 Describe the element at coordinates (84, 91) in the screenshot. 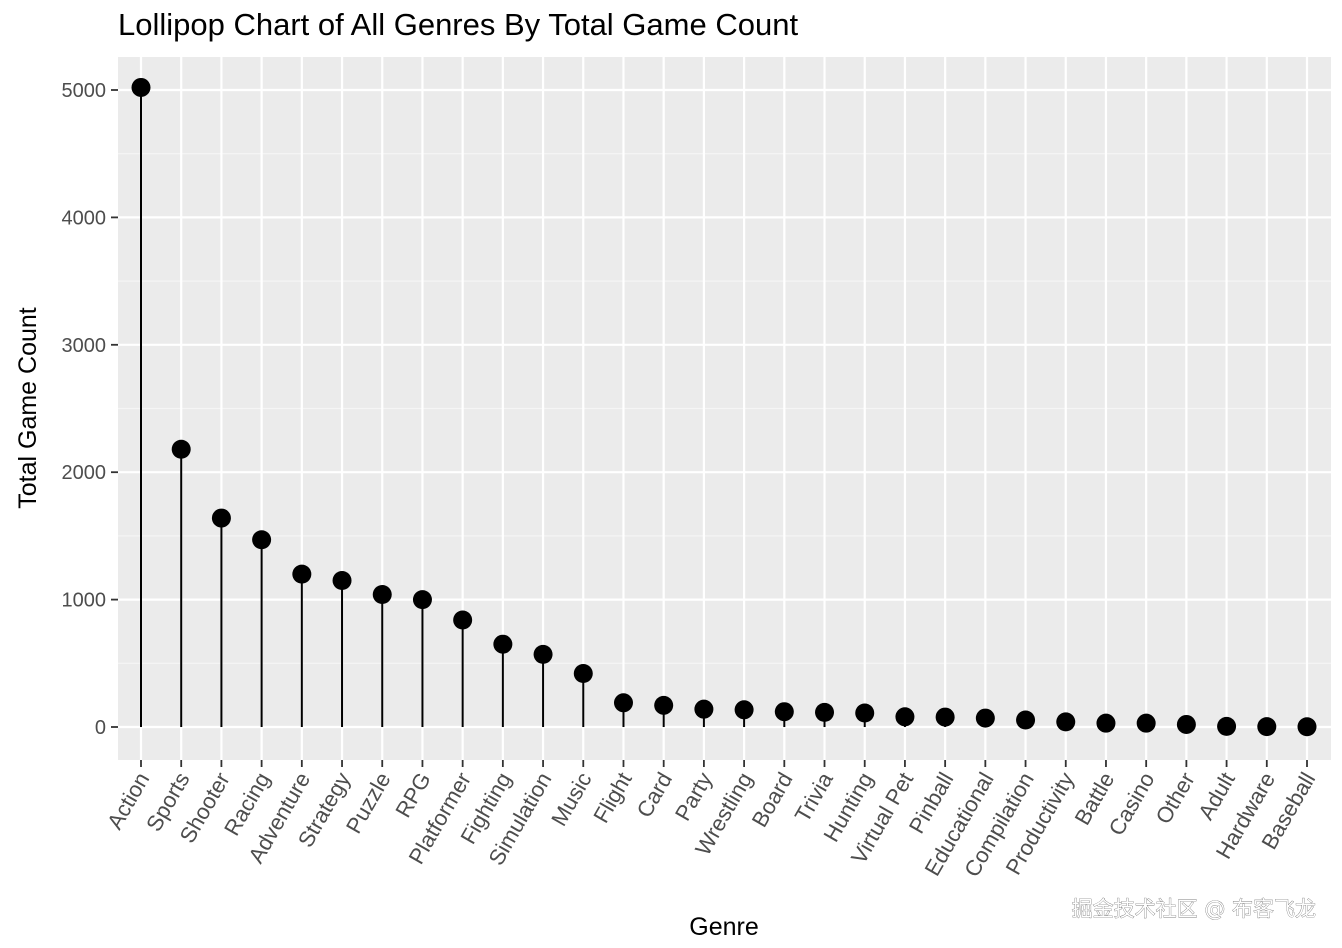

I see `y-tick-label: 5000` at that location.